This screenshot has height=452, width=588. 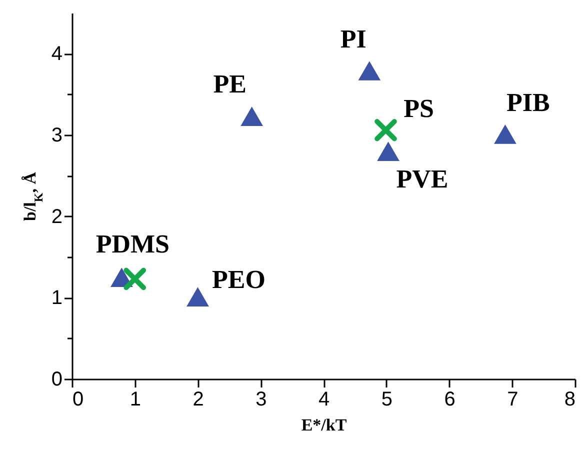 I want to click on y-tick-label: 2, so click(x=56, y=217).